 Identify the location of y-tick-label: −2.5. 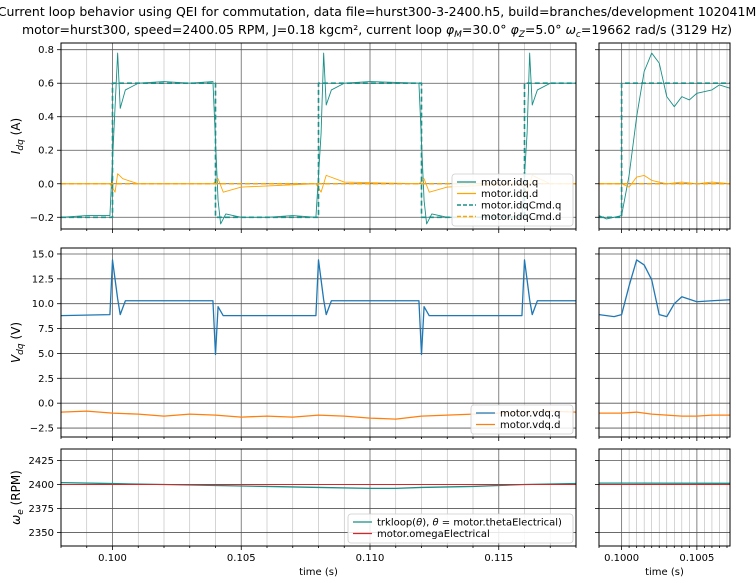
(42, 429).